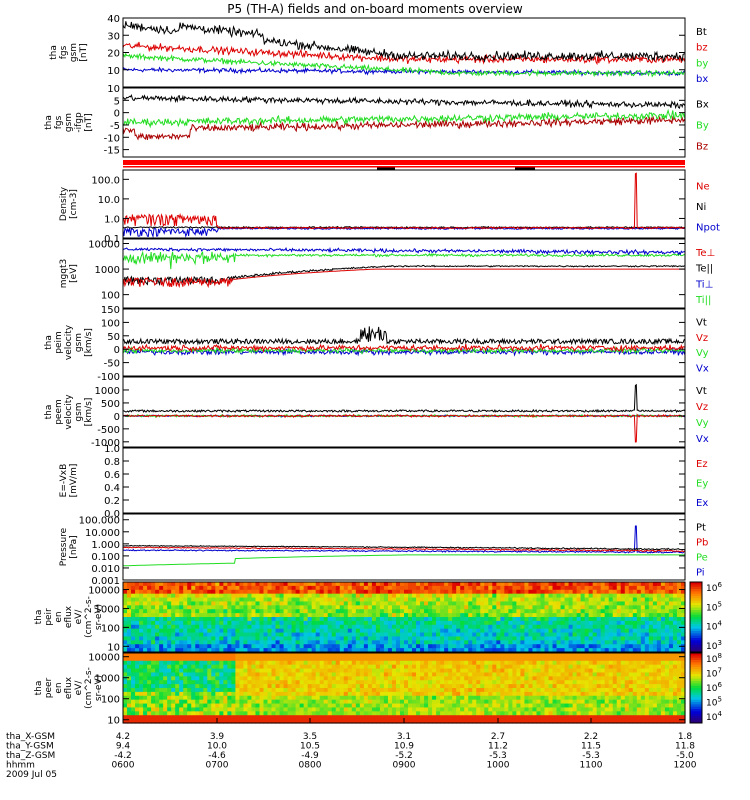 This screenshot has width=750, height=800. I want to click on legend-Bz: Bz, so click(702, 147).